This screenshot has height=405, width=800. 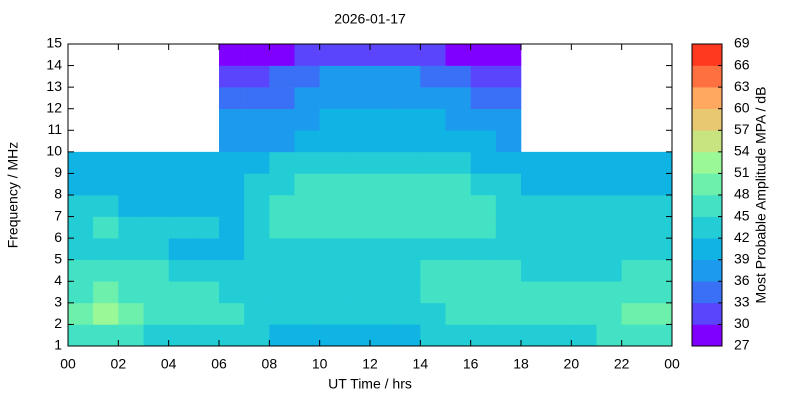 I want to click on x-tick-label: 20, so click(x=572, y=364).